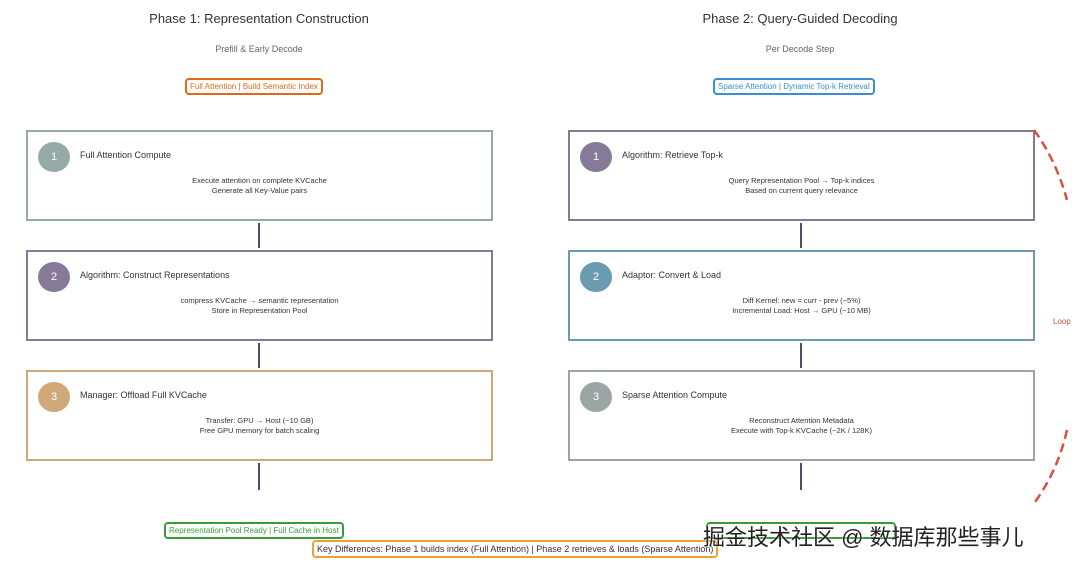 The image size is (1080, 566). Describe the element at coordinates (1050, 316) in the screenshot. I see `loop-arrow` at that location.